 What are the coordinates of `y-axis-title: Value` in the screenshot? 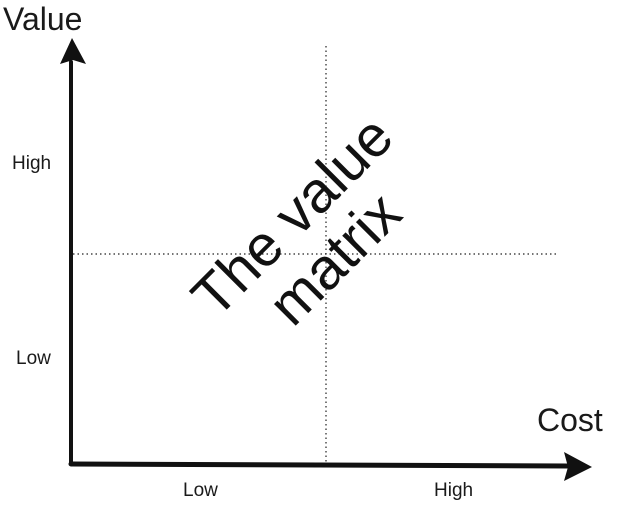 It's located at (43, 19).